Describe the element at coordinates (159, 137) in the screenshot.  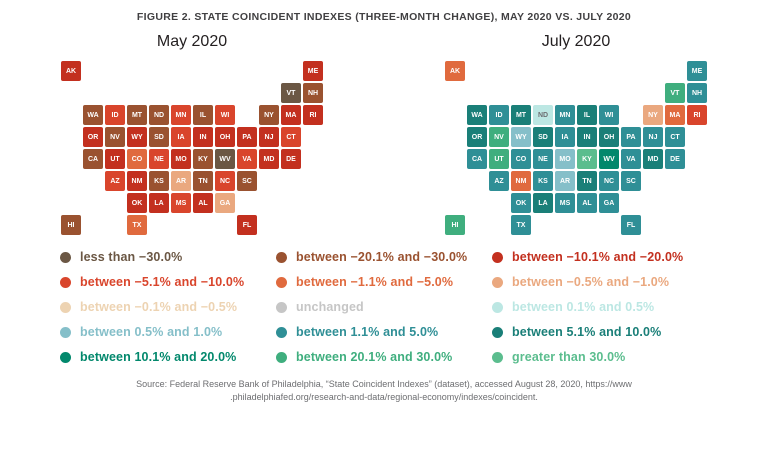
I see `state-tile-sd: SD` at that location.